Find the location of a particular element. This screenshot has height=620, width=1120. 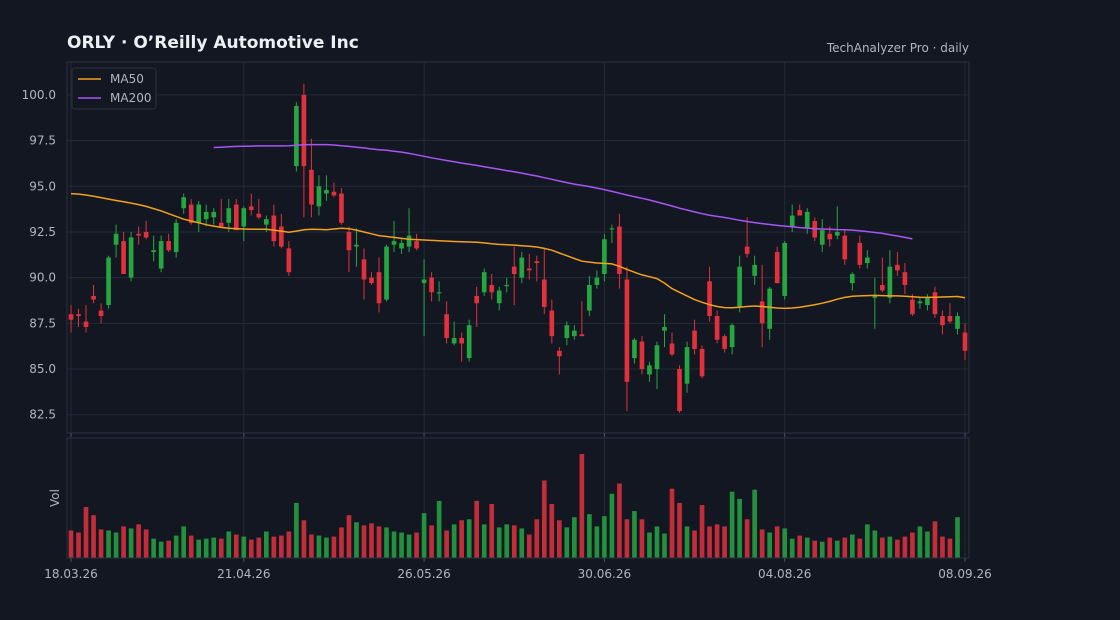

volume-layer is located at coordinates (514, 506).